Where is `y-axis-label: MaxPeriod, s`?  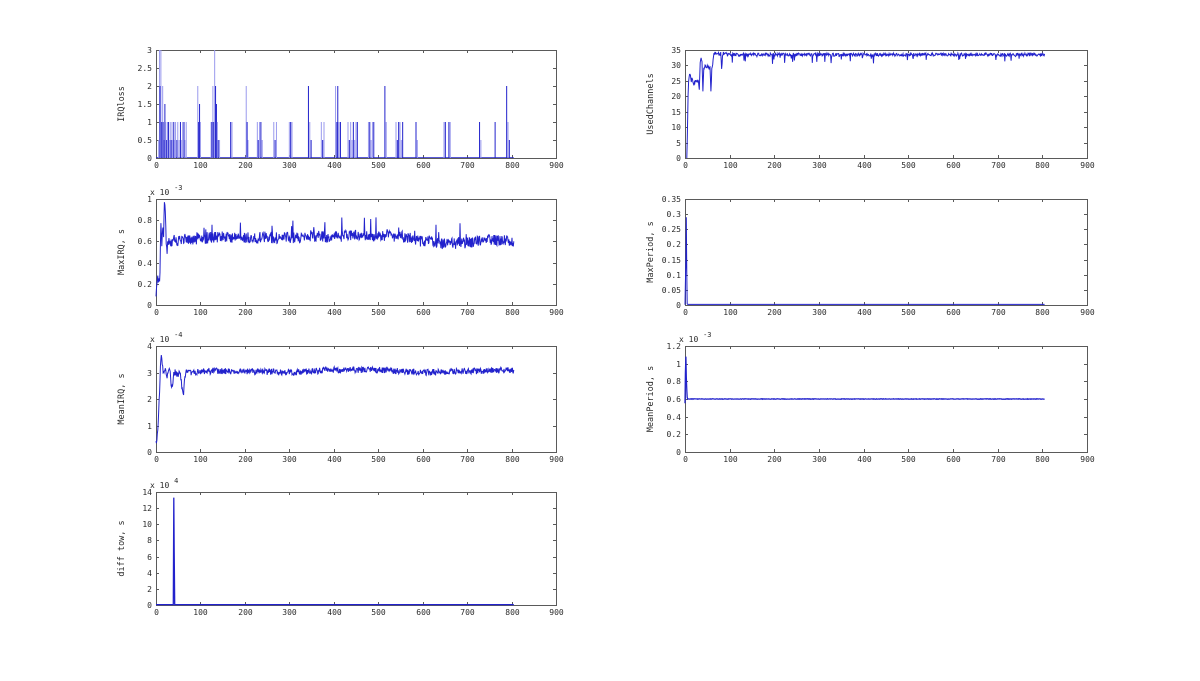
y-axis-label: MaxPeriod, s is located at coordinates (651, 251).